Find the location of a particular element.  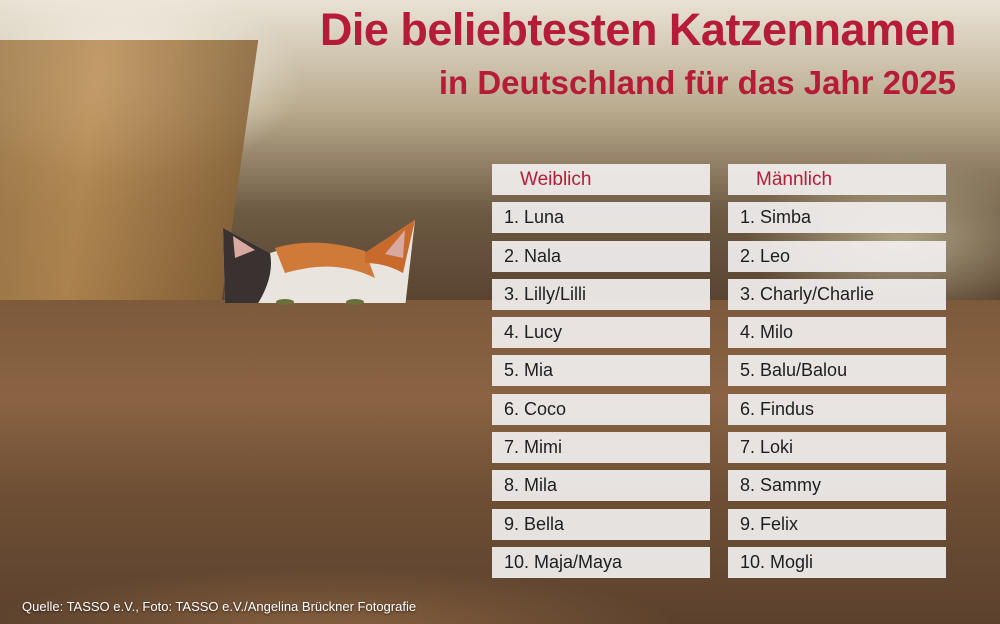

cat-photo is located at coordinates (317, 264).